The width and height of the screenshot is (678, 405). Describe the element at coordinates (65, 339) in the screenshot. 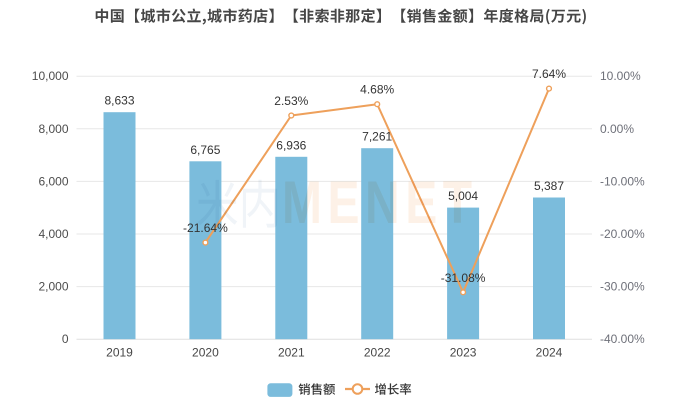

I see `svg-text: 0` at that location.